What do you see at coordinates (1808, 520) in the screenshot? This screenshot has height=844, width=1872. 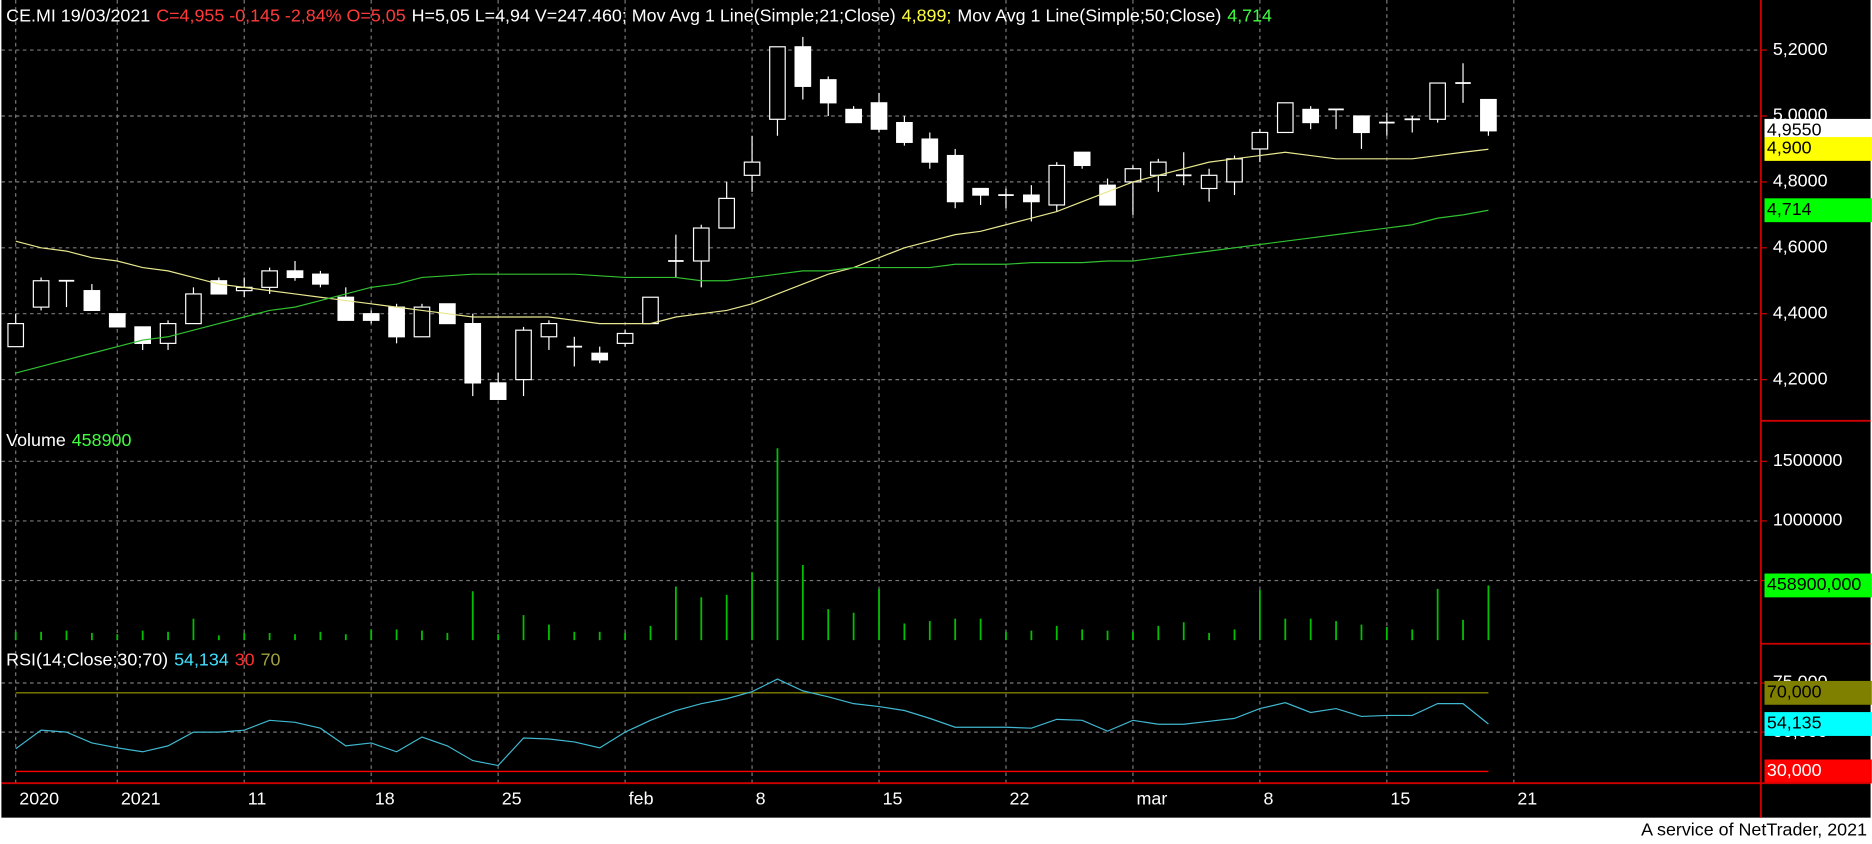 I see `y-tick-label: 1000000` at bounding box center [1808, 520].